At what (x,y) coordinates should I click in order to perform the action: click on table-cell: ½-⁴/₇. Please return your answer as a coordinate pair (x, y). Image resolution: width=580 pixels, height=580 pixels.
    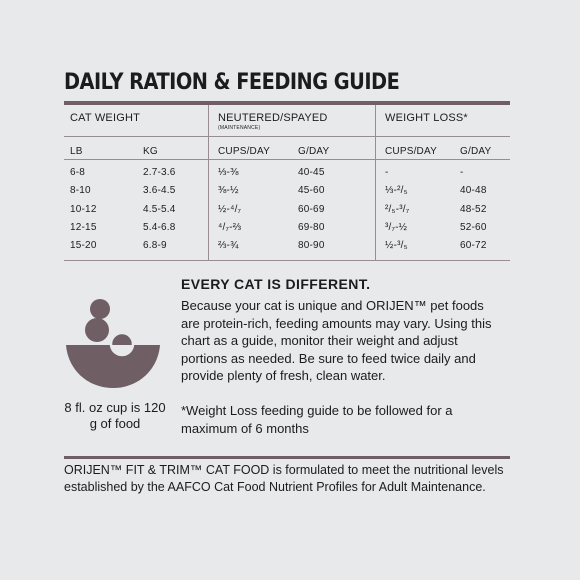
    Looking at the image, I should click on (230, 209).